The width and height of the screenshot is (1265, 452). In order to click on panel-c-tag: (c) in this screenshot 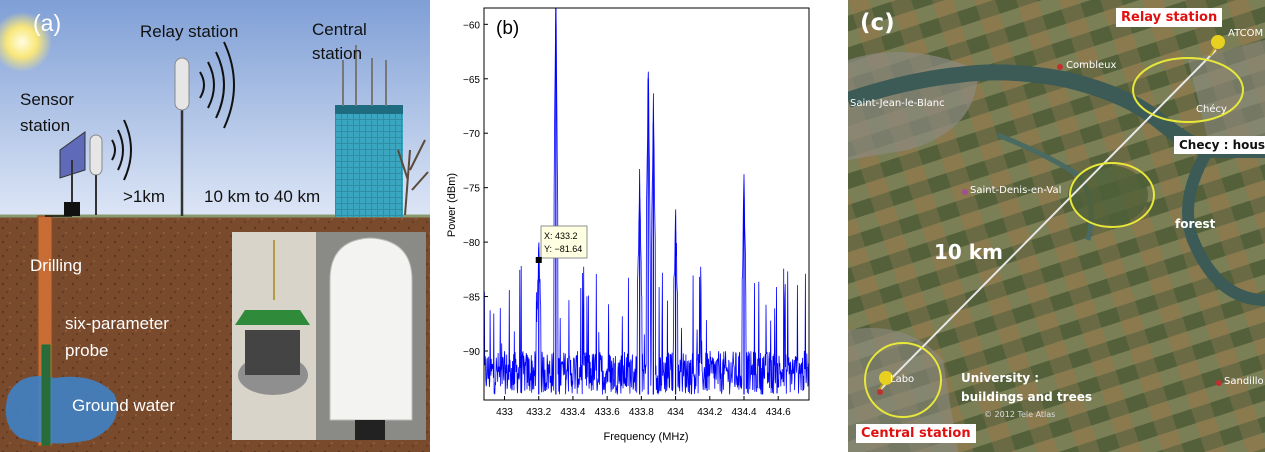, I will do `click(877, 23)`.